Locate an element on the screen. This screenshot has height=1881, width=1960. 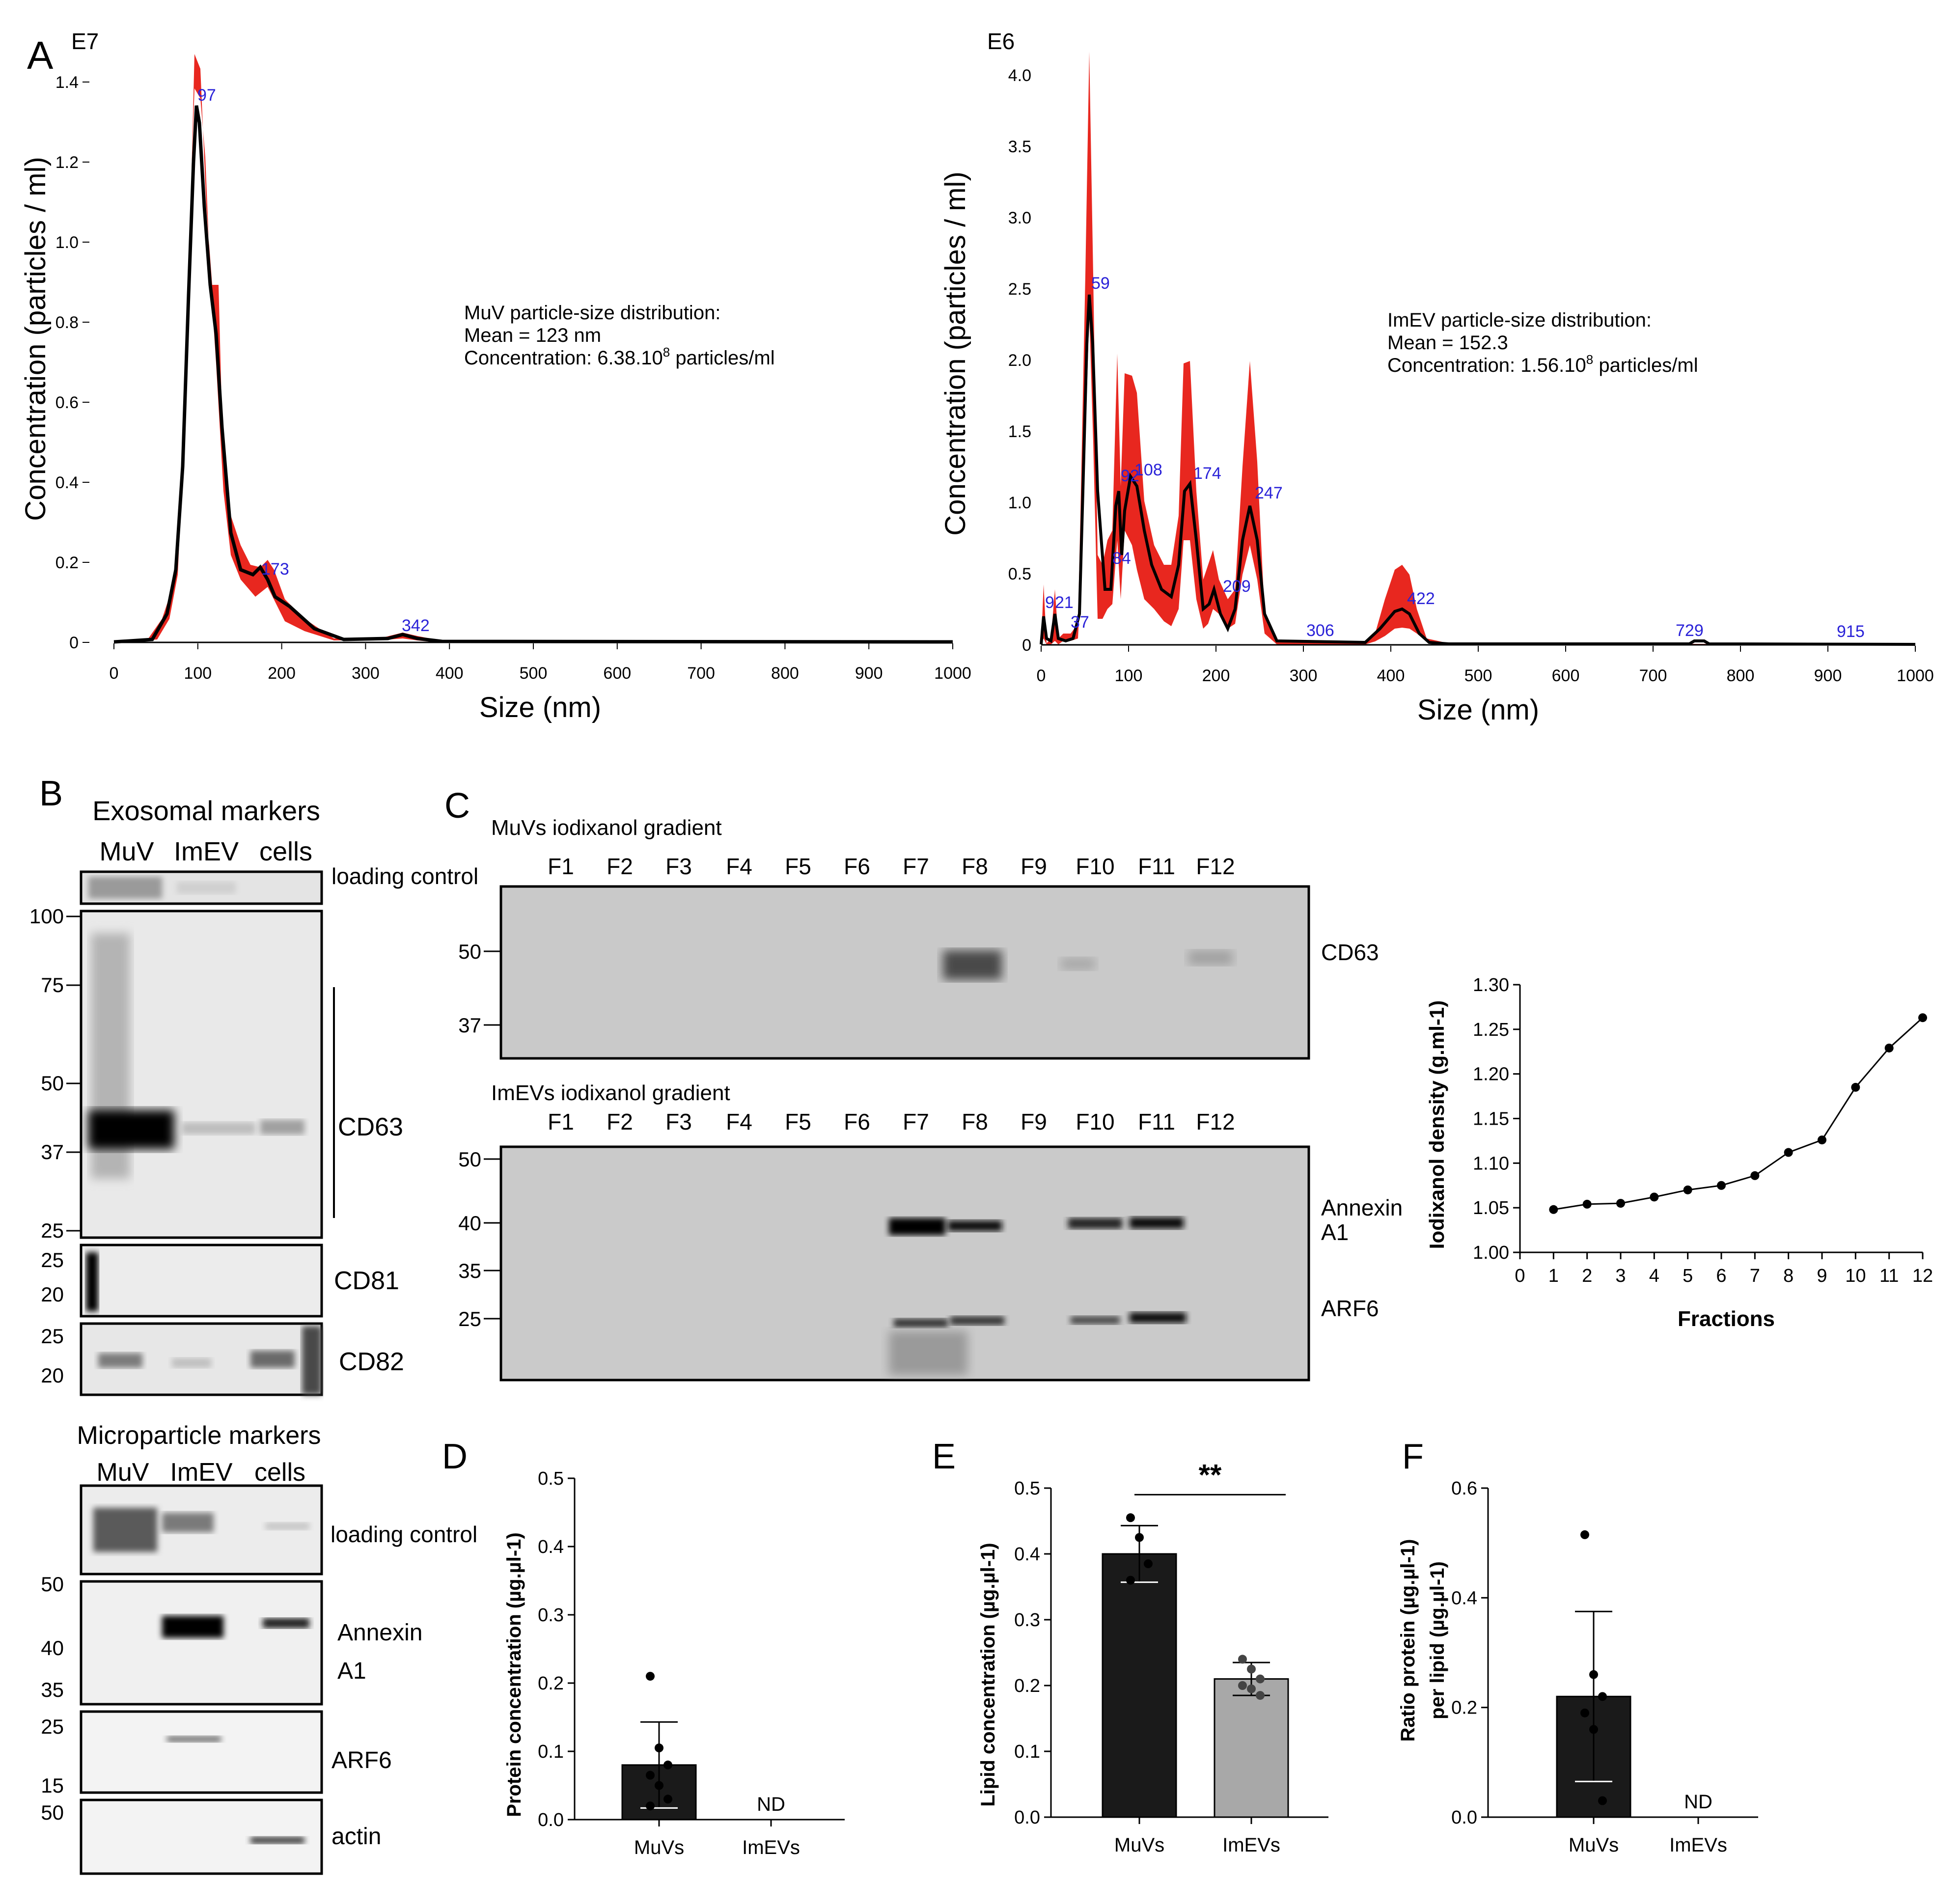
nta-right-ylabel: Concentration (particles / ml) is located at coordinates (955, 353).